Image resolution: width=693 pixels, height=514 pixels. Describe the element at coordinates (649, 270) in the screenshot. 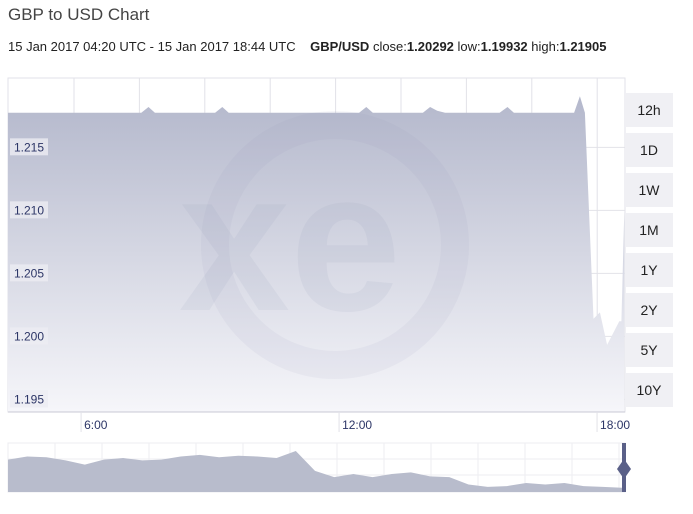

I see `range-button-1y: 1Y` at that location.